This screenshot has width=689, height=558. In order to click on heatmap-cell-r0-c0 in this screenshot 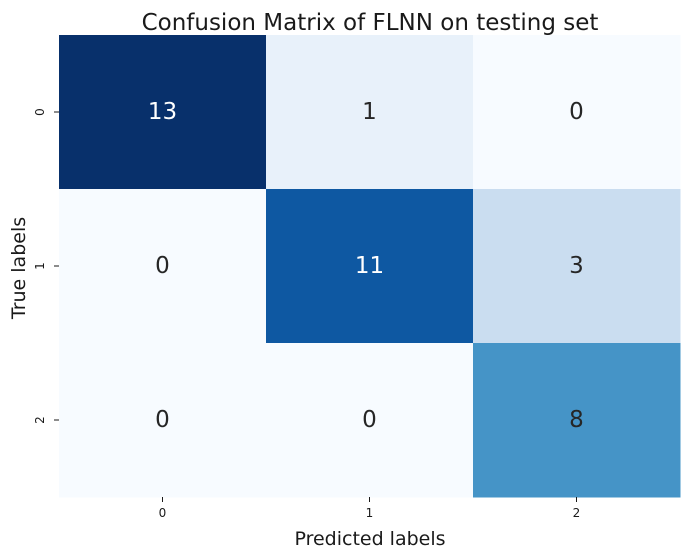, I will do `click(163, 112)`.